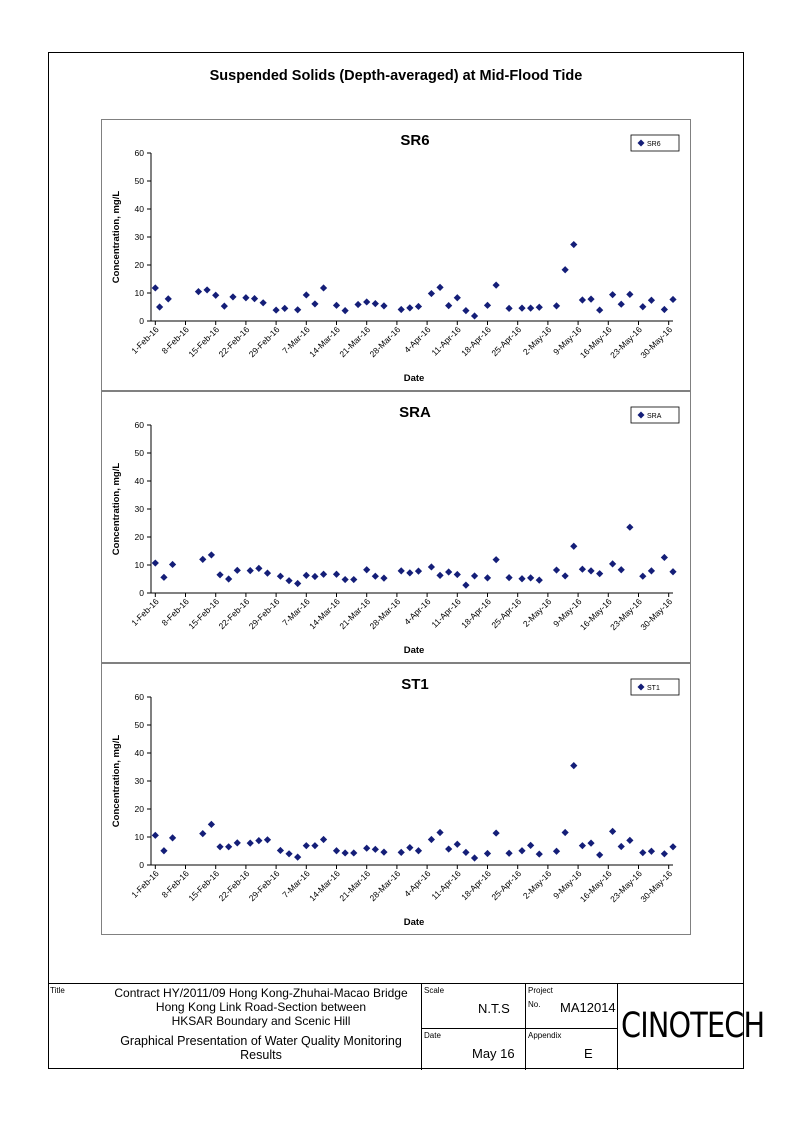  I want to click on y-tick-label: 30, so click(140, 781).